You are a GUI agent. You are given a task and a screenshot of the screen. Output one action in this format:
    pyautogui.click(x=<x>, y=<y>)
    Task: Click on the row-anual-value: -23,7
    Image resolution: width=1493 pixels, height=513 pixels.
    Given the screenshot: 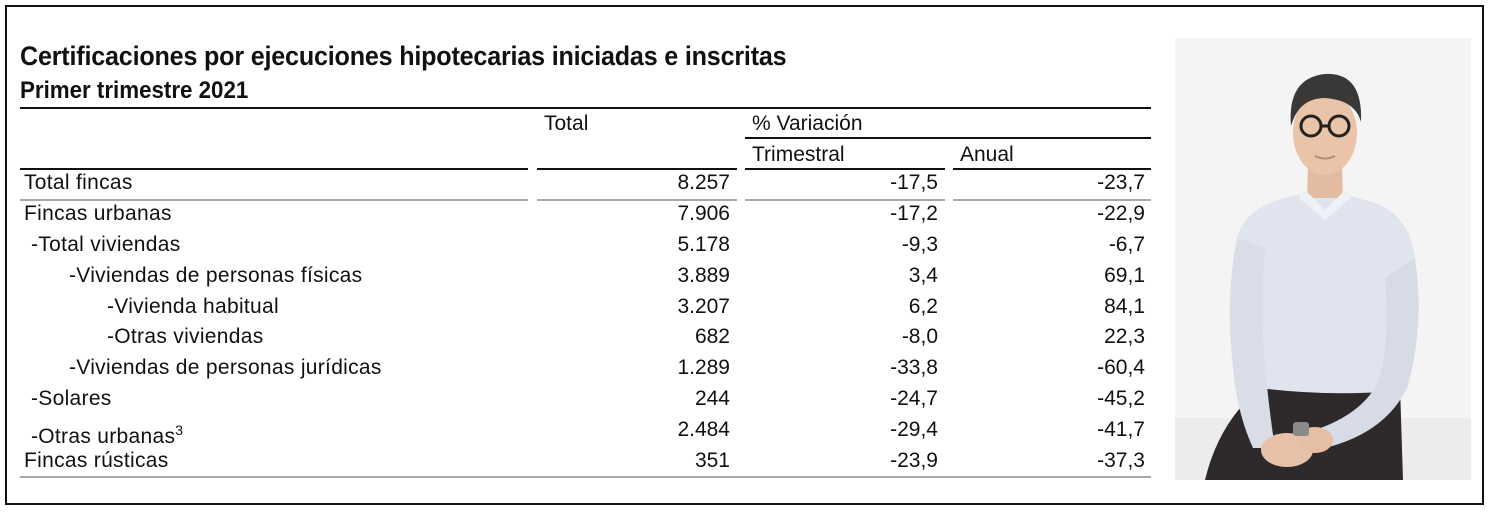 What is the action you would take?
    pyautogui.click(x=1121, y=182)
    